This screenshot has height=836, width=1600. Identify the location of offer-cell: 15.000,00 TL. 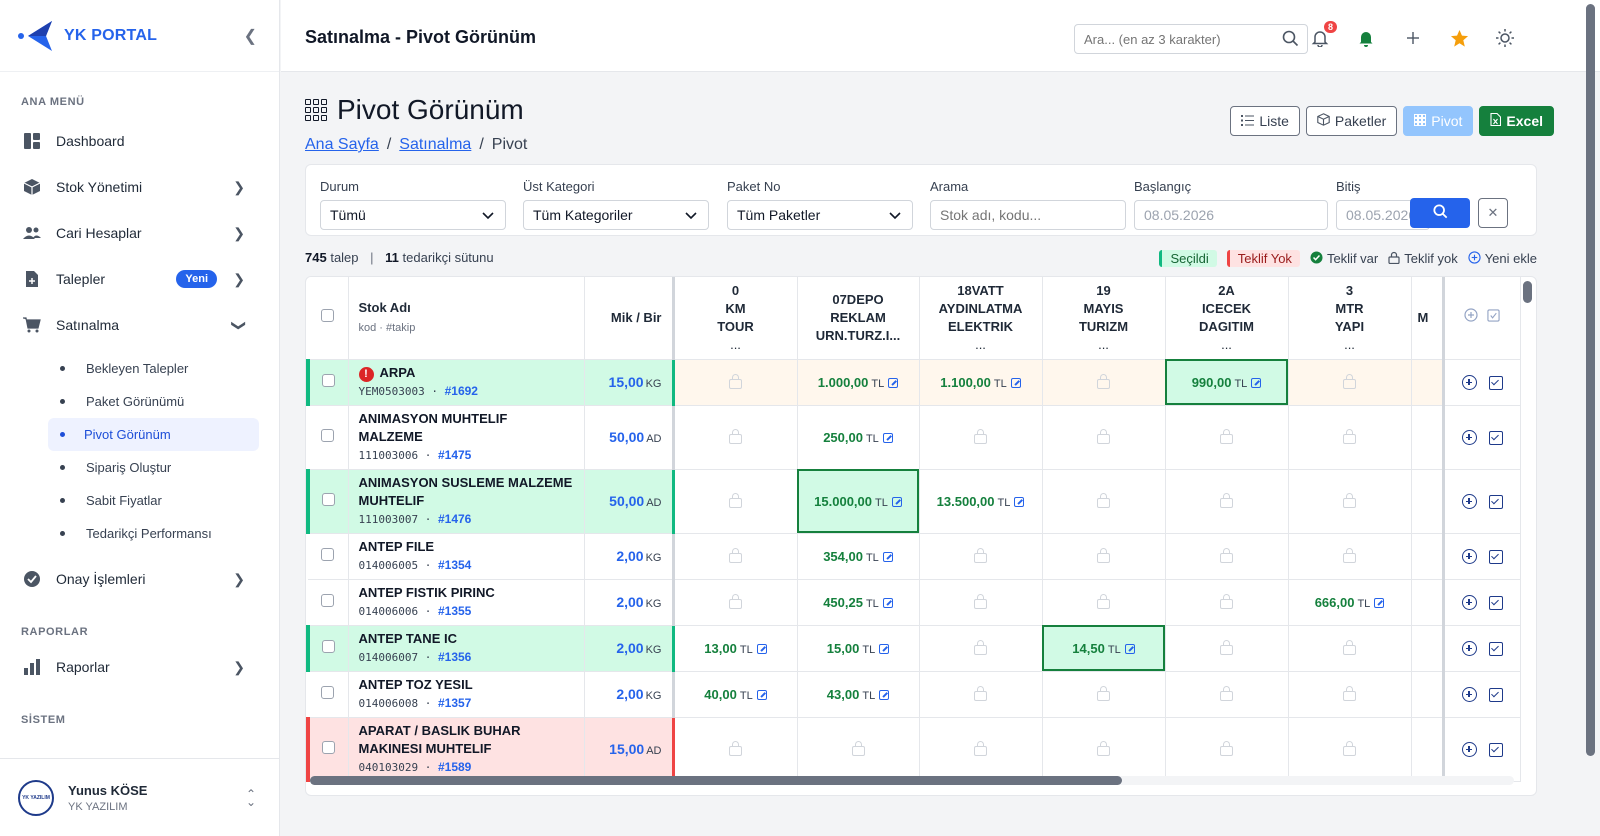
(858, 501).